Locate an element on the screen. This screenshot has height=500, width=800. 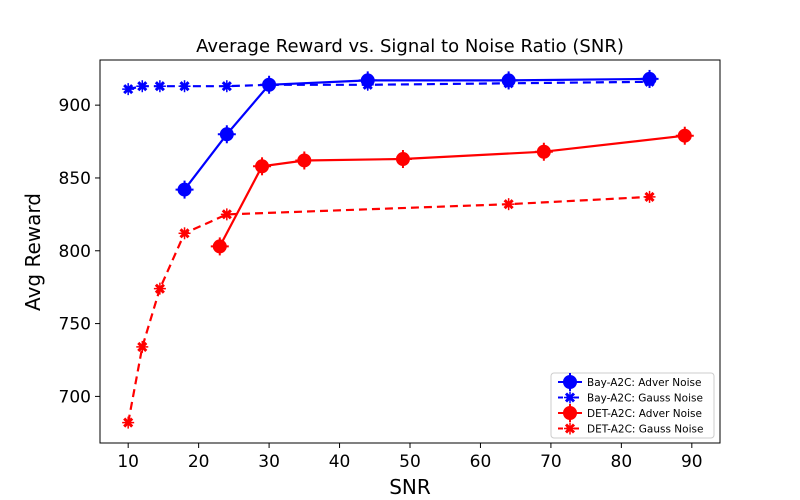
legend-item: Bay-A2C: Gauss Noise is located at coordinates (630, 398).